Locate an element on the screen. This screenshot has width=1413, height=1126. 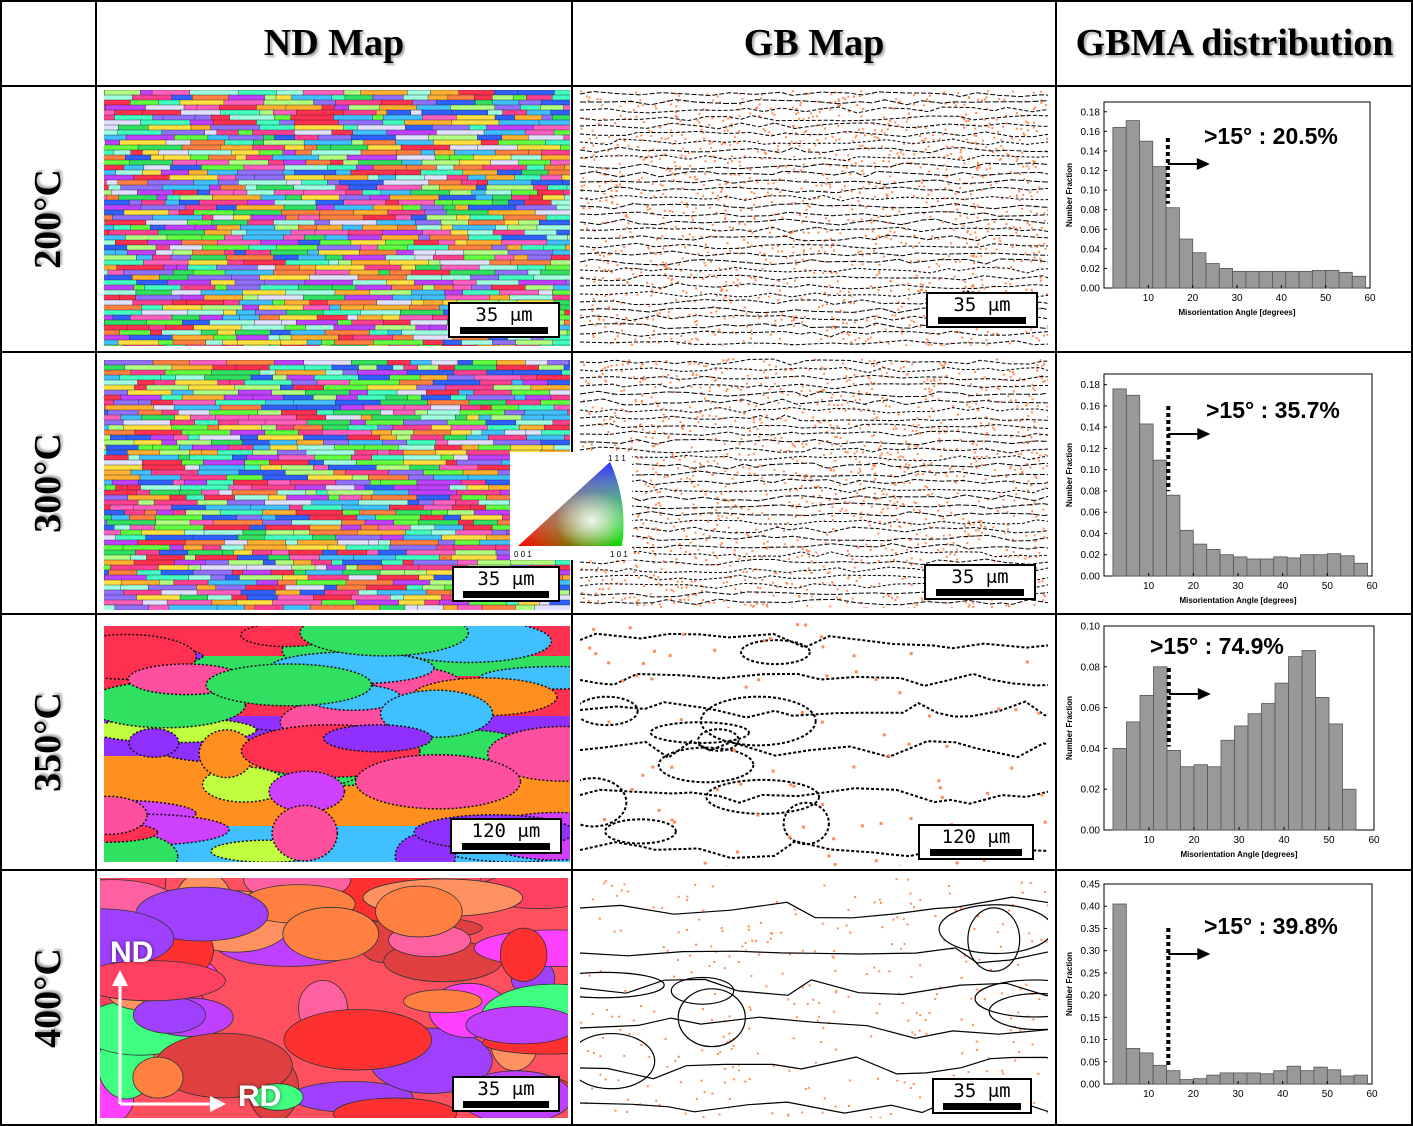
header-blank is located at coordinates (48, 43).